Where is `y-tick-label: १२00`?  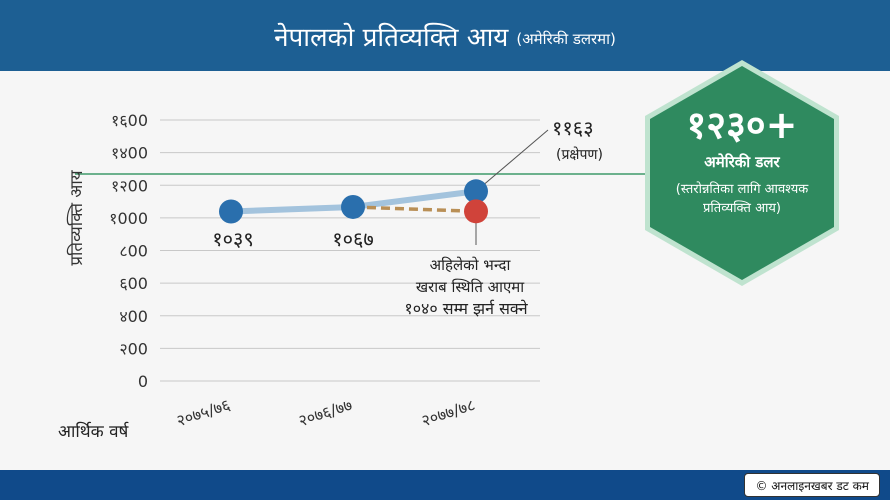
y-tick-label: १२00 is located at coordinates (129, 185).